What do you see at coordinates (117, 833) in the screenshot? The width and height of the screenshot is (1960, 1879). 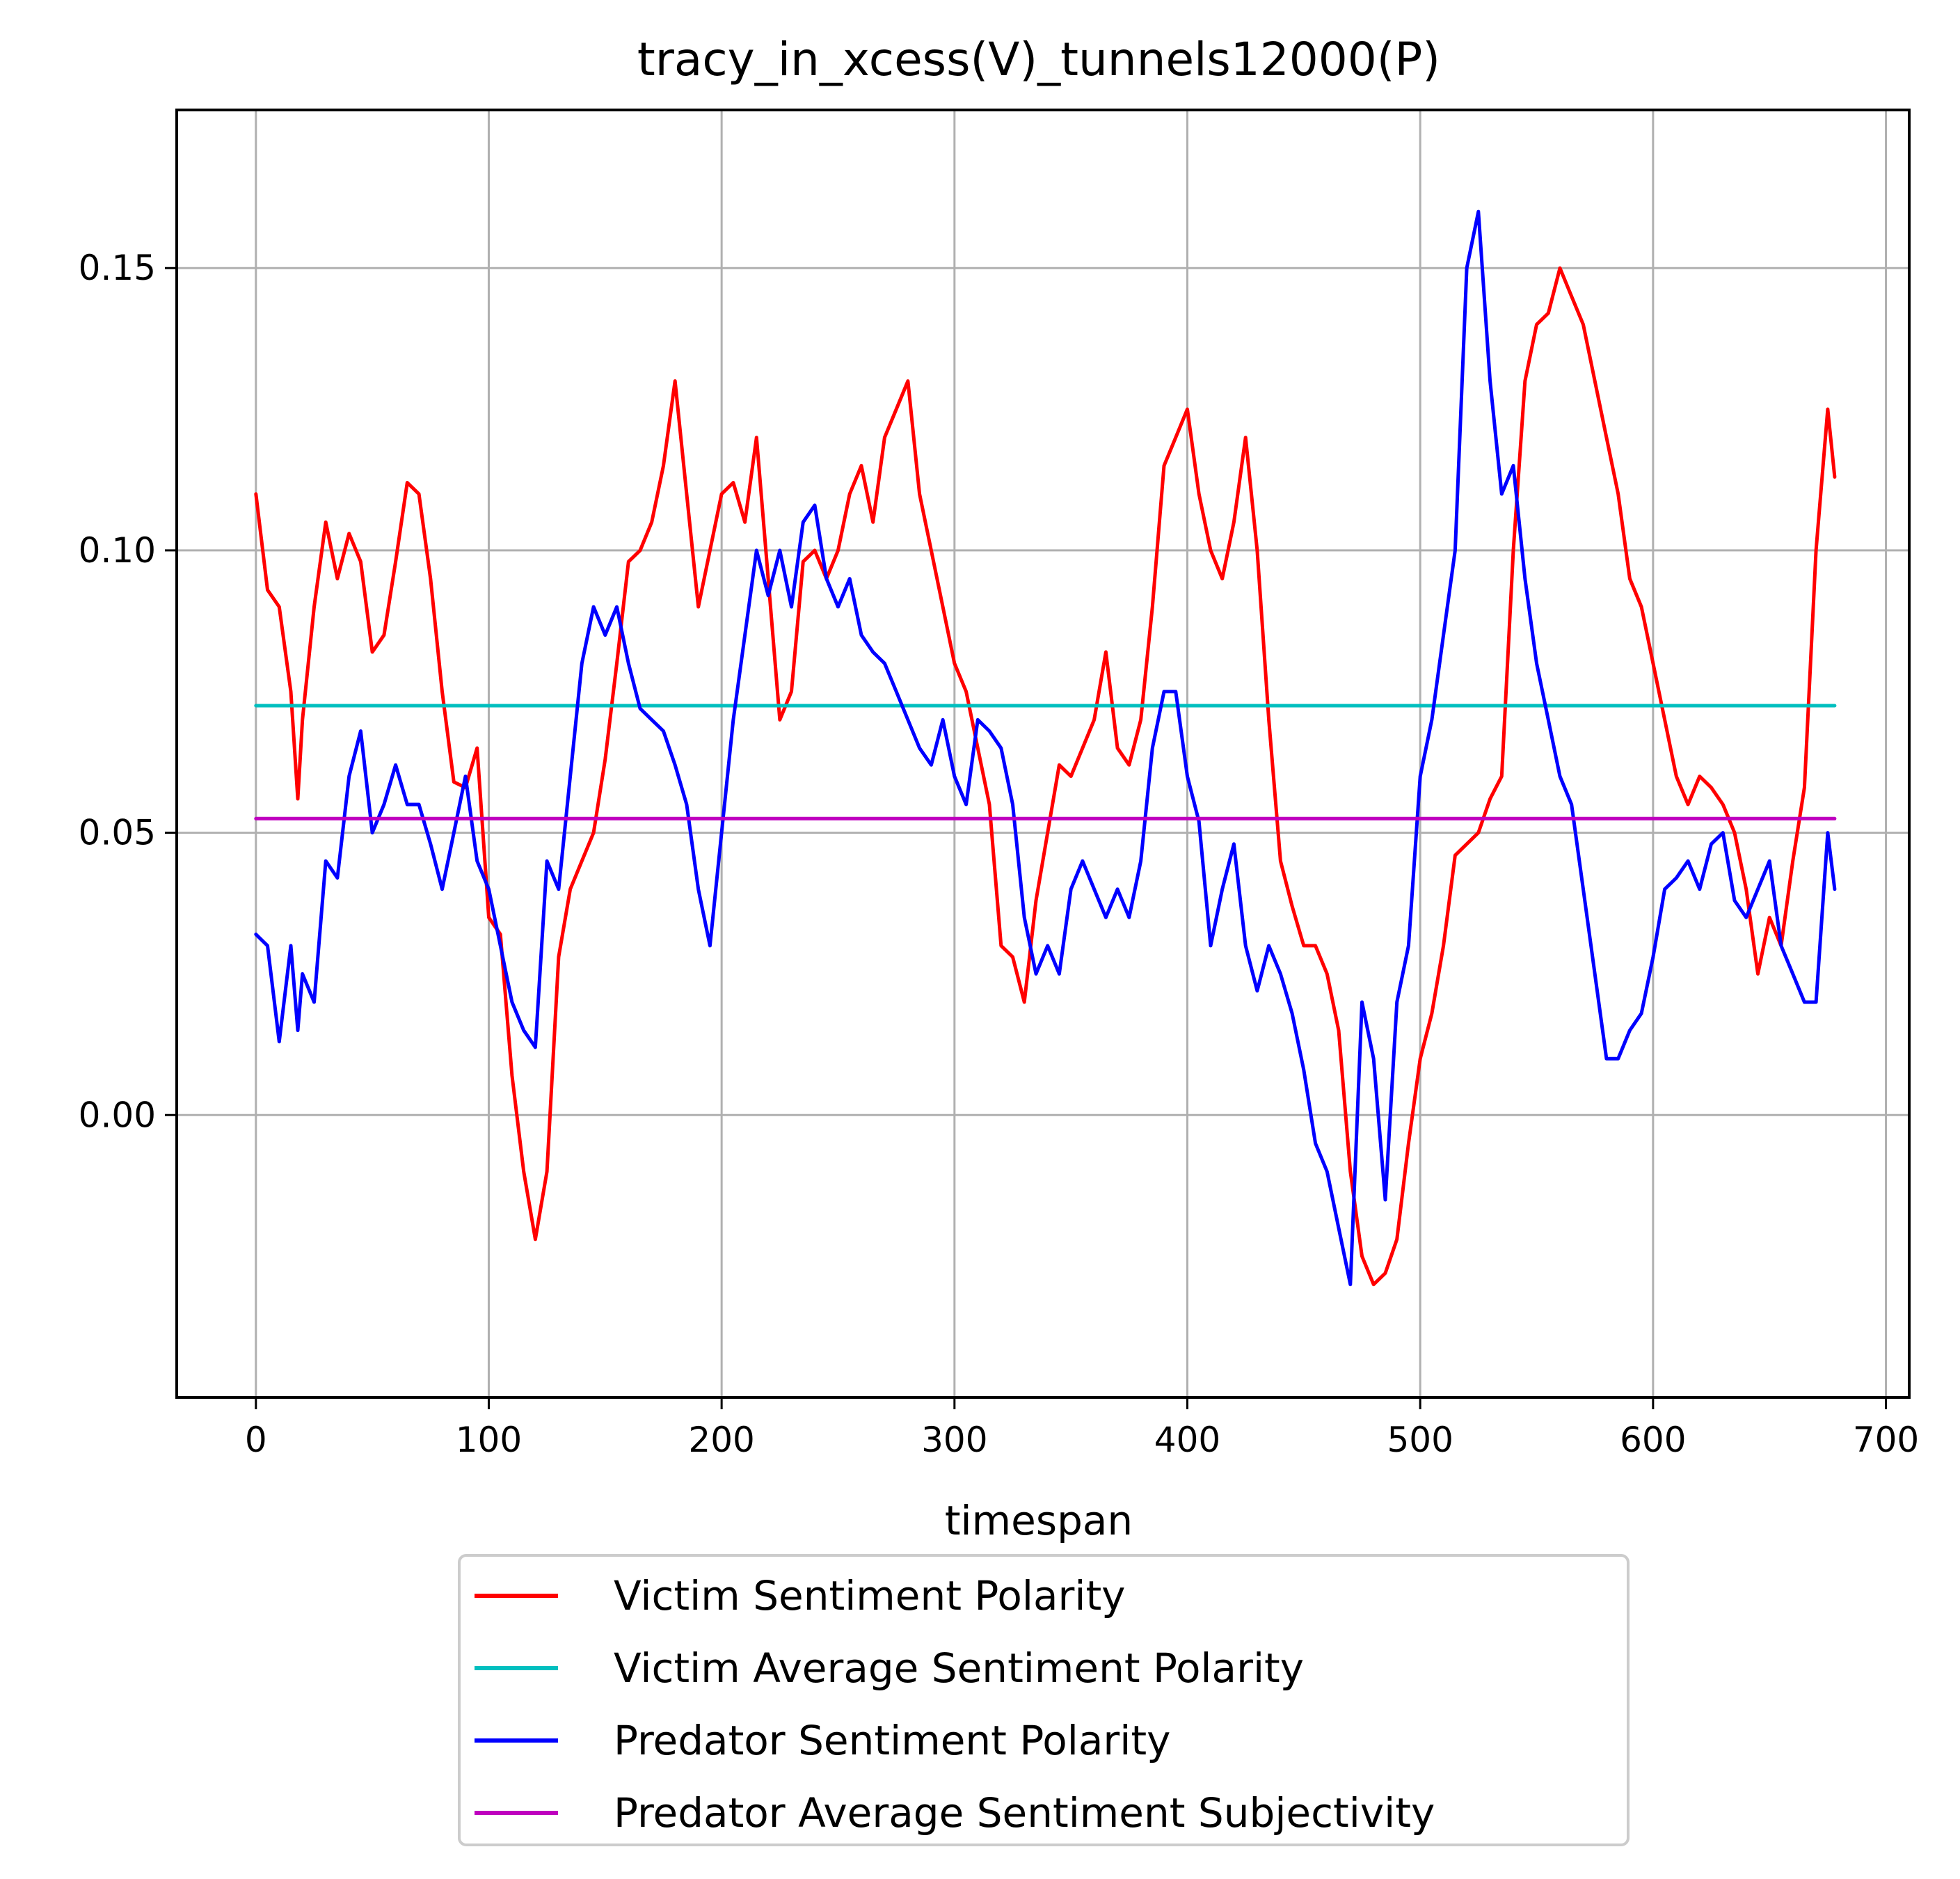 I see `y-tick-label: 0.05` at bounding box center [117, 833].